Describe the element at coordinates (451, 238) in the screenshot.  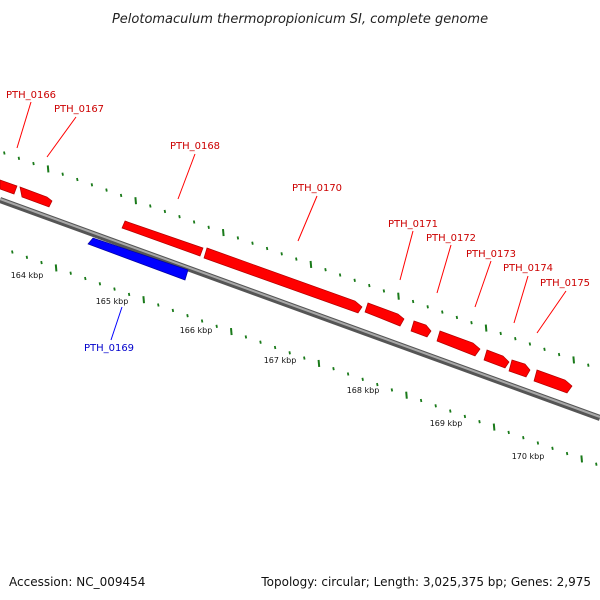
I see `gene-label-pth-0172: PTH_0172` at that location.